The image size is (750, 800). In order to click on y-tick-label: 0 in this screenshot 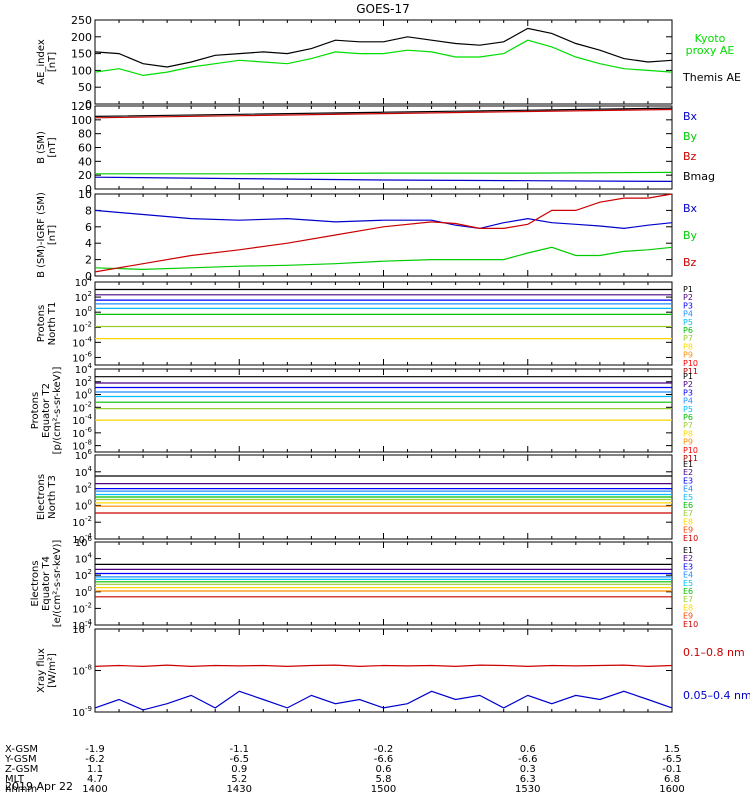, I will do `click(88, 276)`.